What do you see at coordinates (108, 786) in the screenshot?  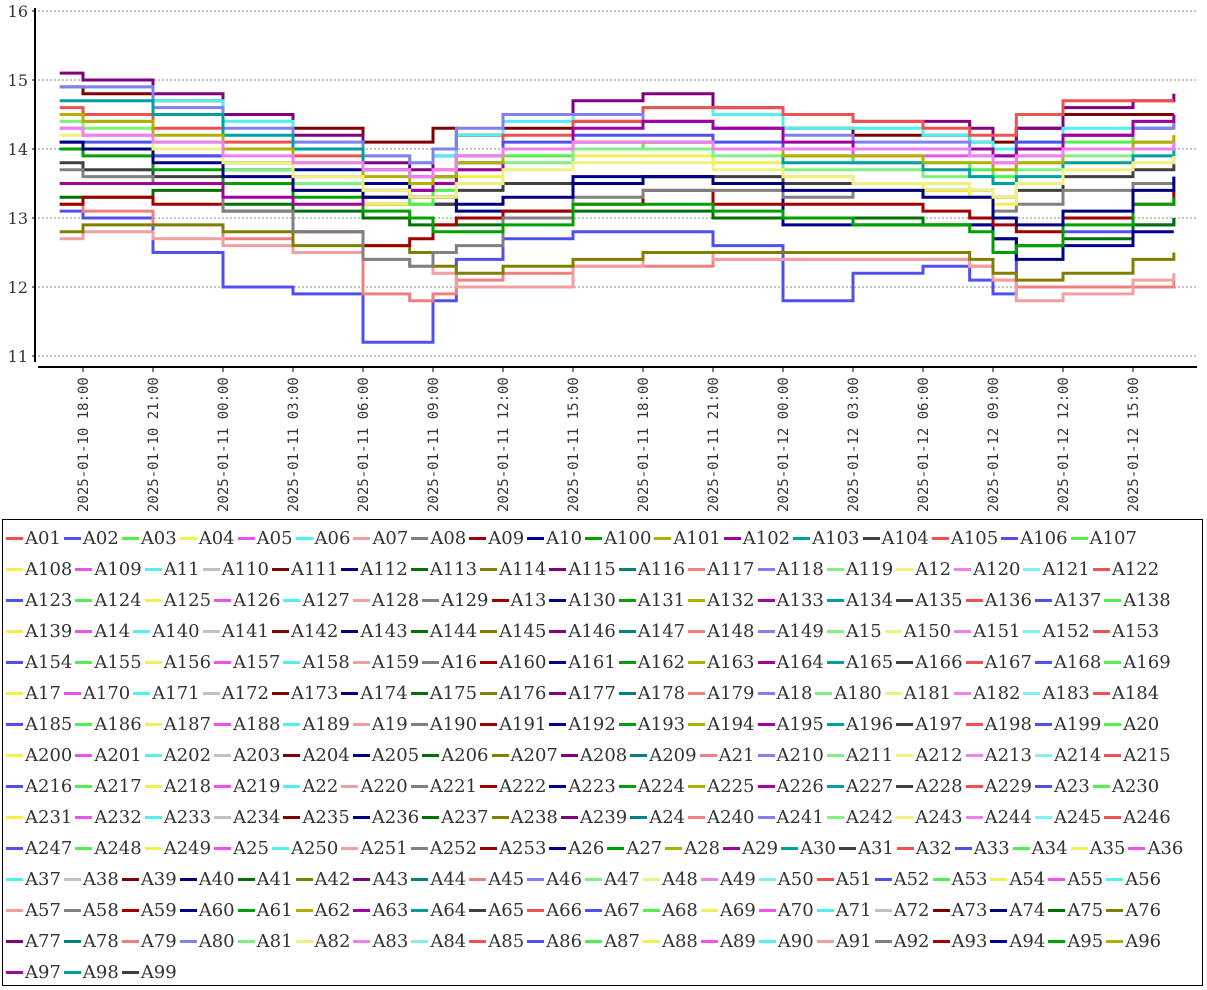 I see `legend-item: A217` at bounding box center [108, 786].